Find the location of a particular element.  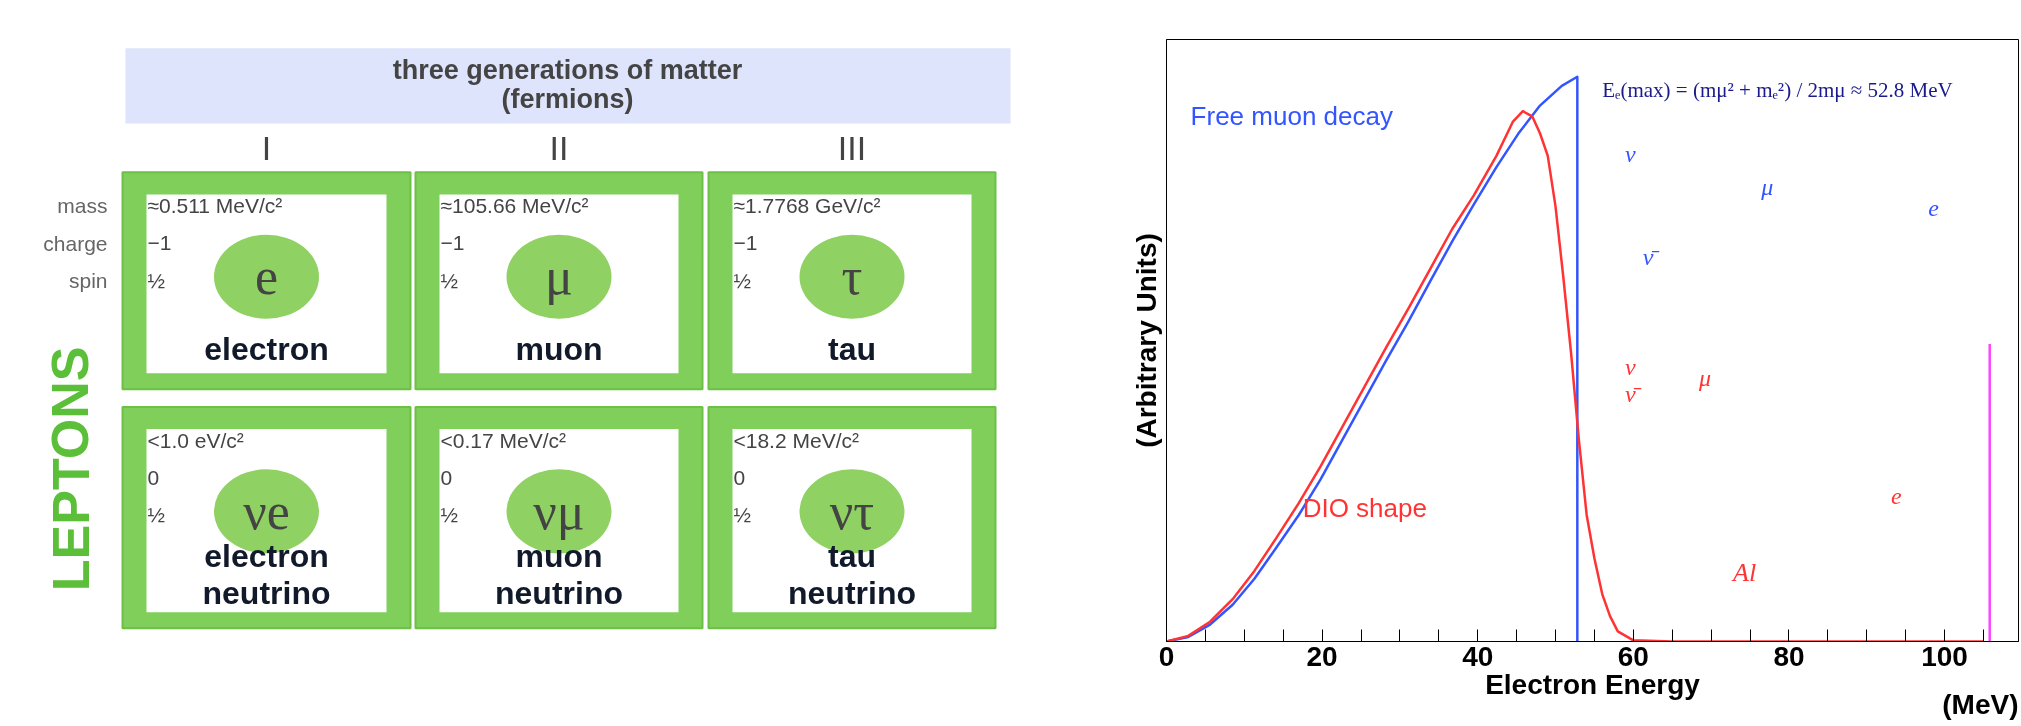

text: (MeV) is located at coordinates (1980, 704).